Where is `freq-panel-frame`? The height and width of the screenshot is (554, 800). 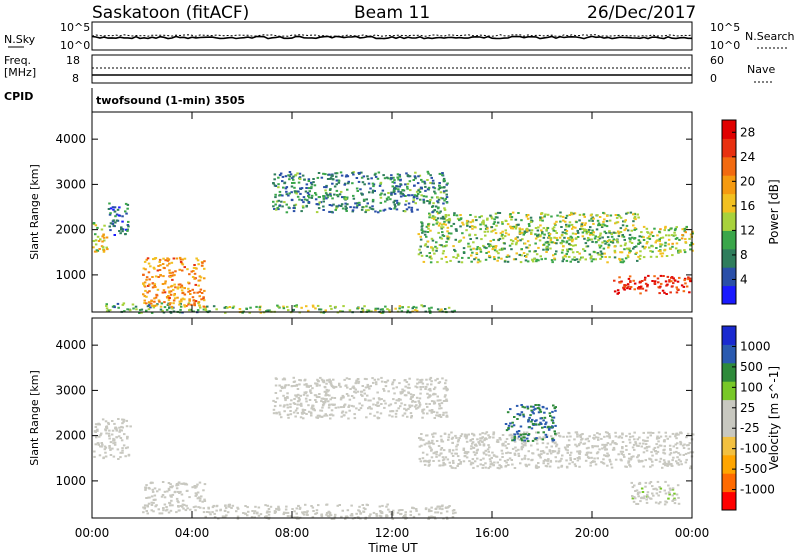
freq-panel-frame is located at coordinates (392, 69).